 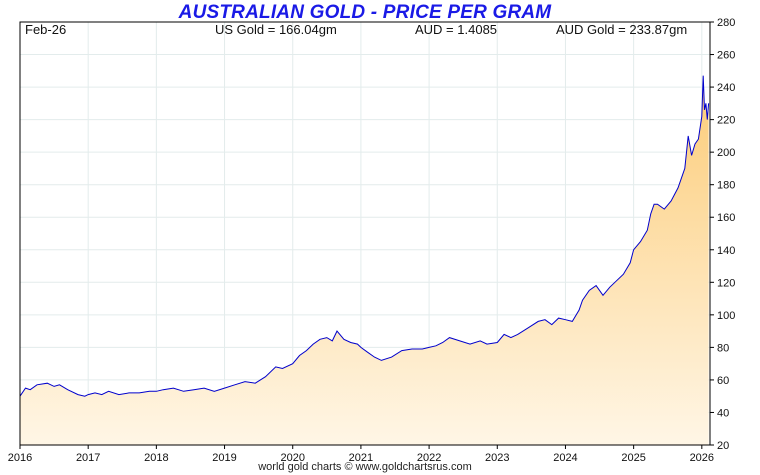 What do you see at coordinates (723, 348) in the screenshot?
I see `y-tick-label: 80` at bounding box center [723, 348].